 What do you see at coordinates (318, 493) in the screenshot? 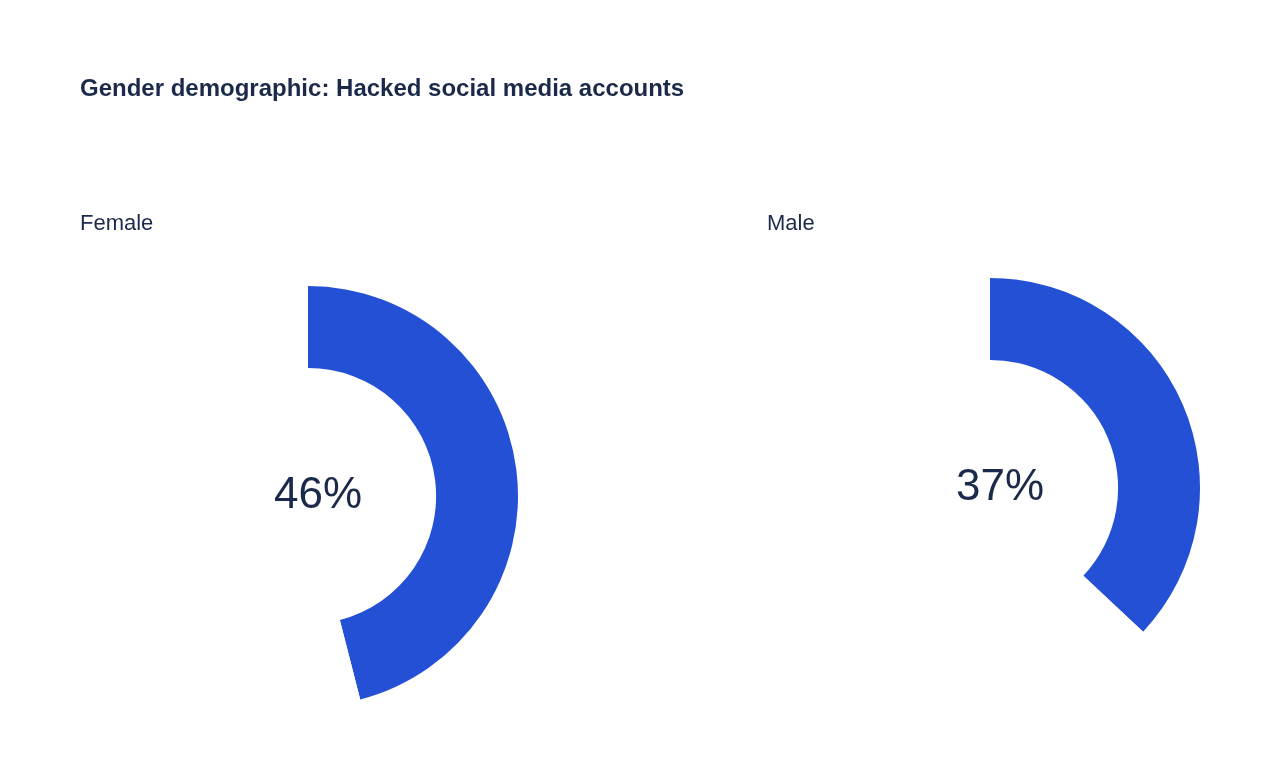
I see `data-label: 46%` at bounding box center [318, 493].